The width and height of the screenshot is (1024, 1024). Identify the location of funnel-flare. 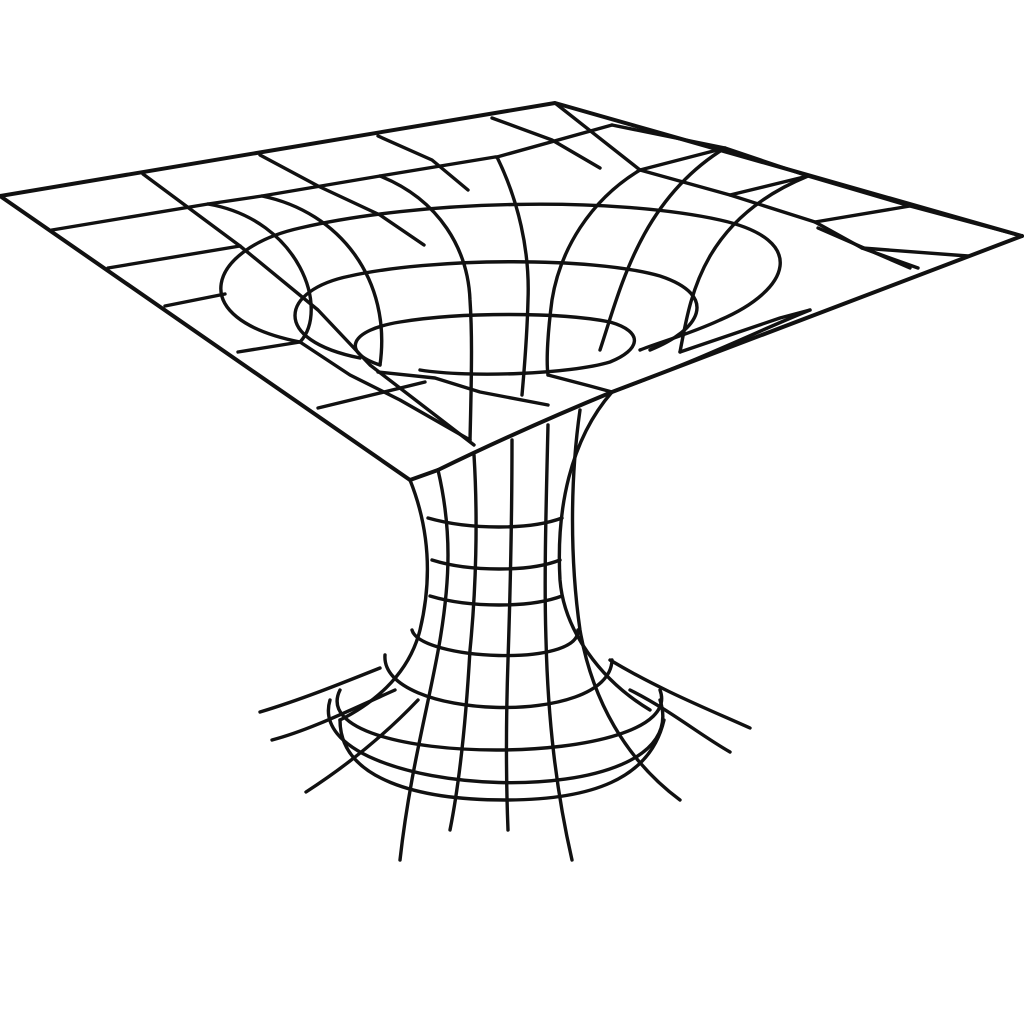
(505, 726).